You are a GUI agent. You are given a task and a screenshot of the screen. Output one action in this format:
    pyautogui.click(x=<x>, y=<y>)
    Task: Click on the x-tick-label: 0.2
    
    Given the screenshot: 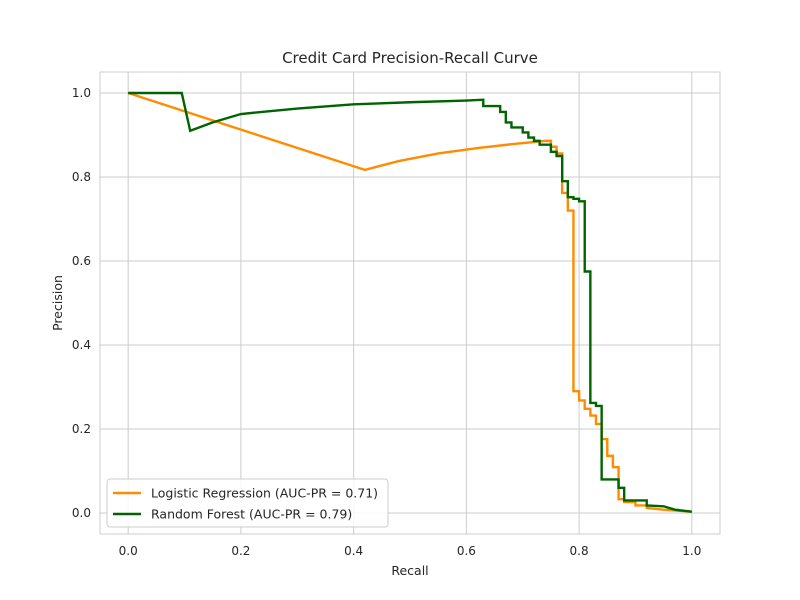 What is the action you would take?
    pyautogui.click(x=240, y=551)
    